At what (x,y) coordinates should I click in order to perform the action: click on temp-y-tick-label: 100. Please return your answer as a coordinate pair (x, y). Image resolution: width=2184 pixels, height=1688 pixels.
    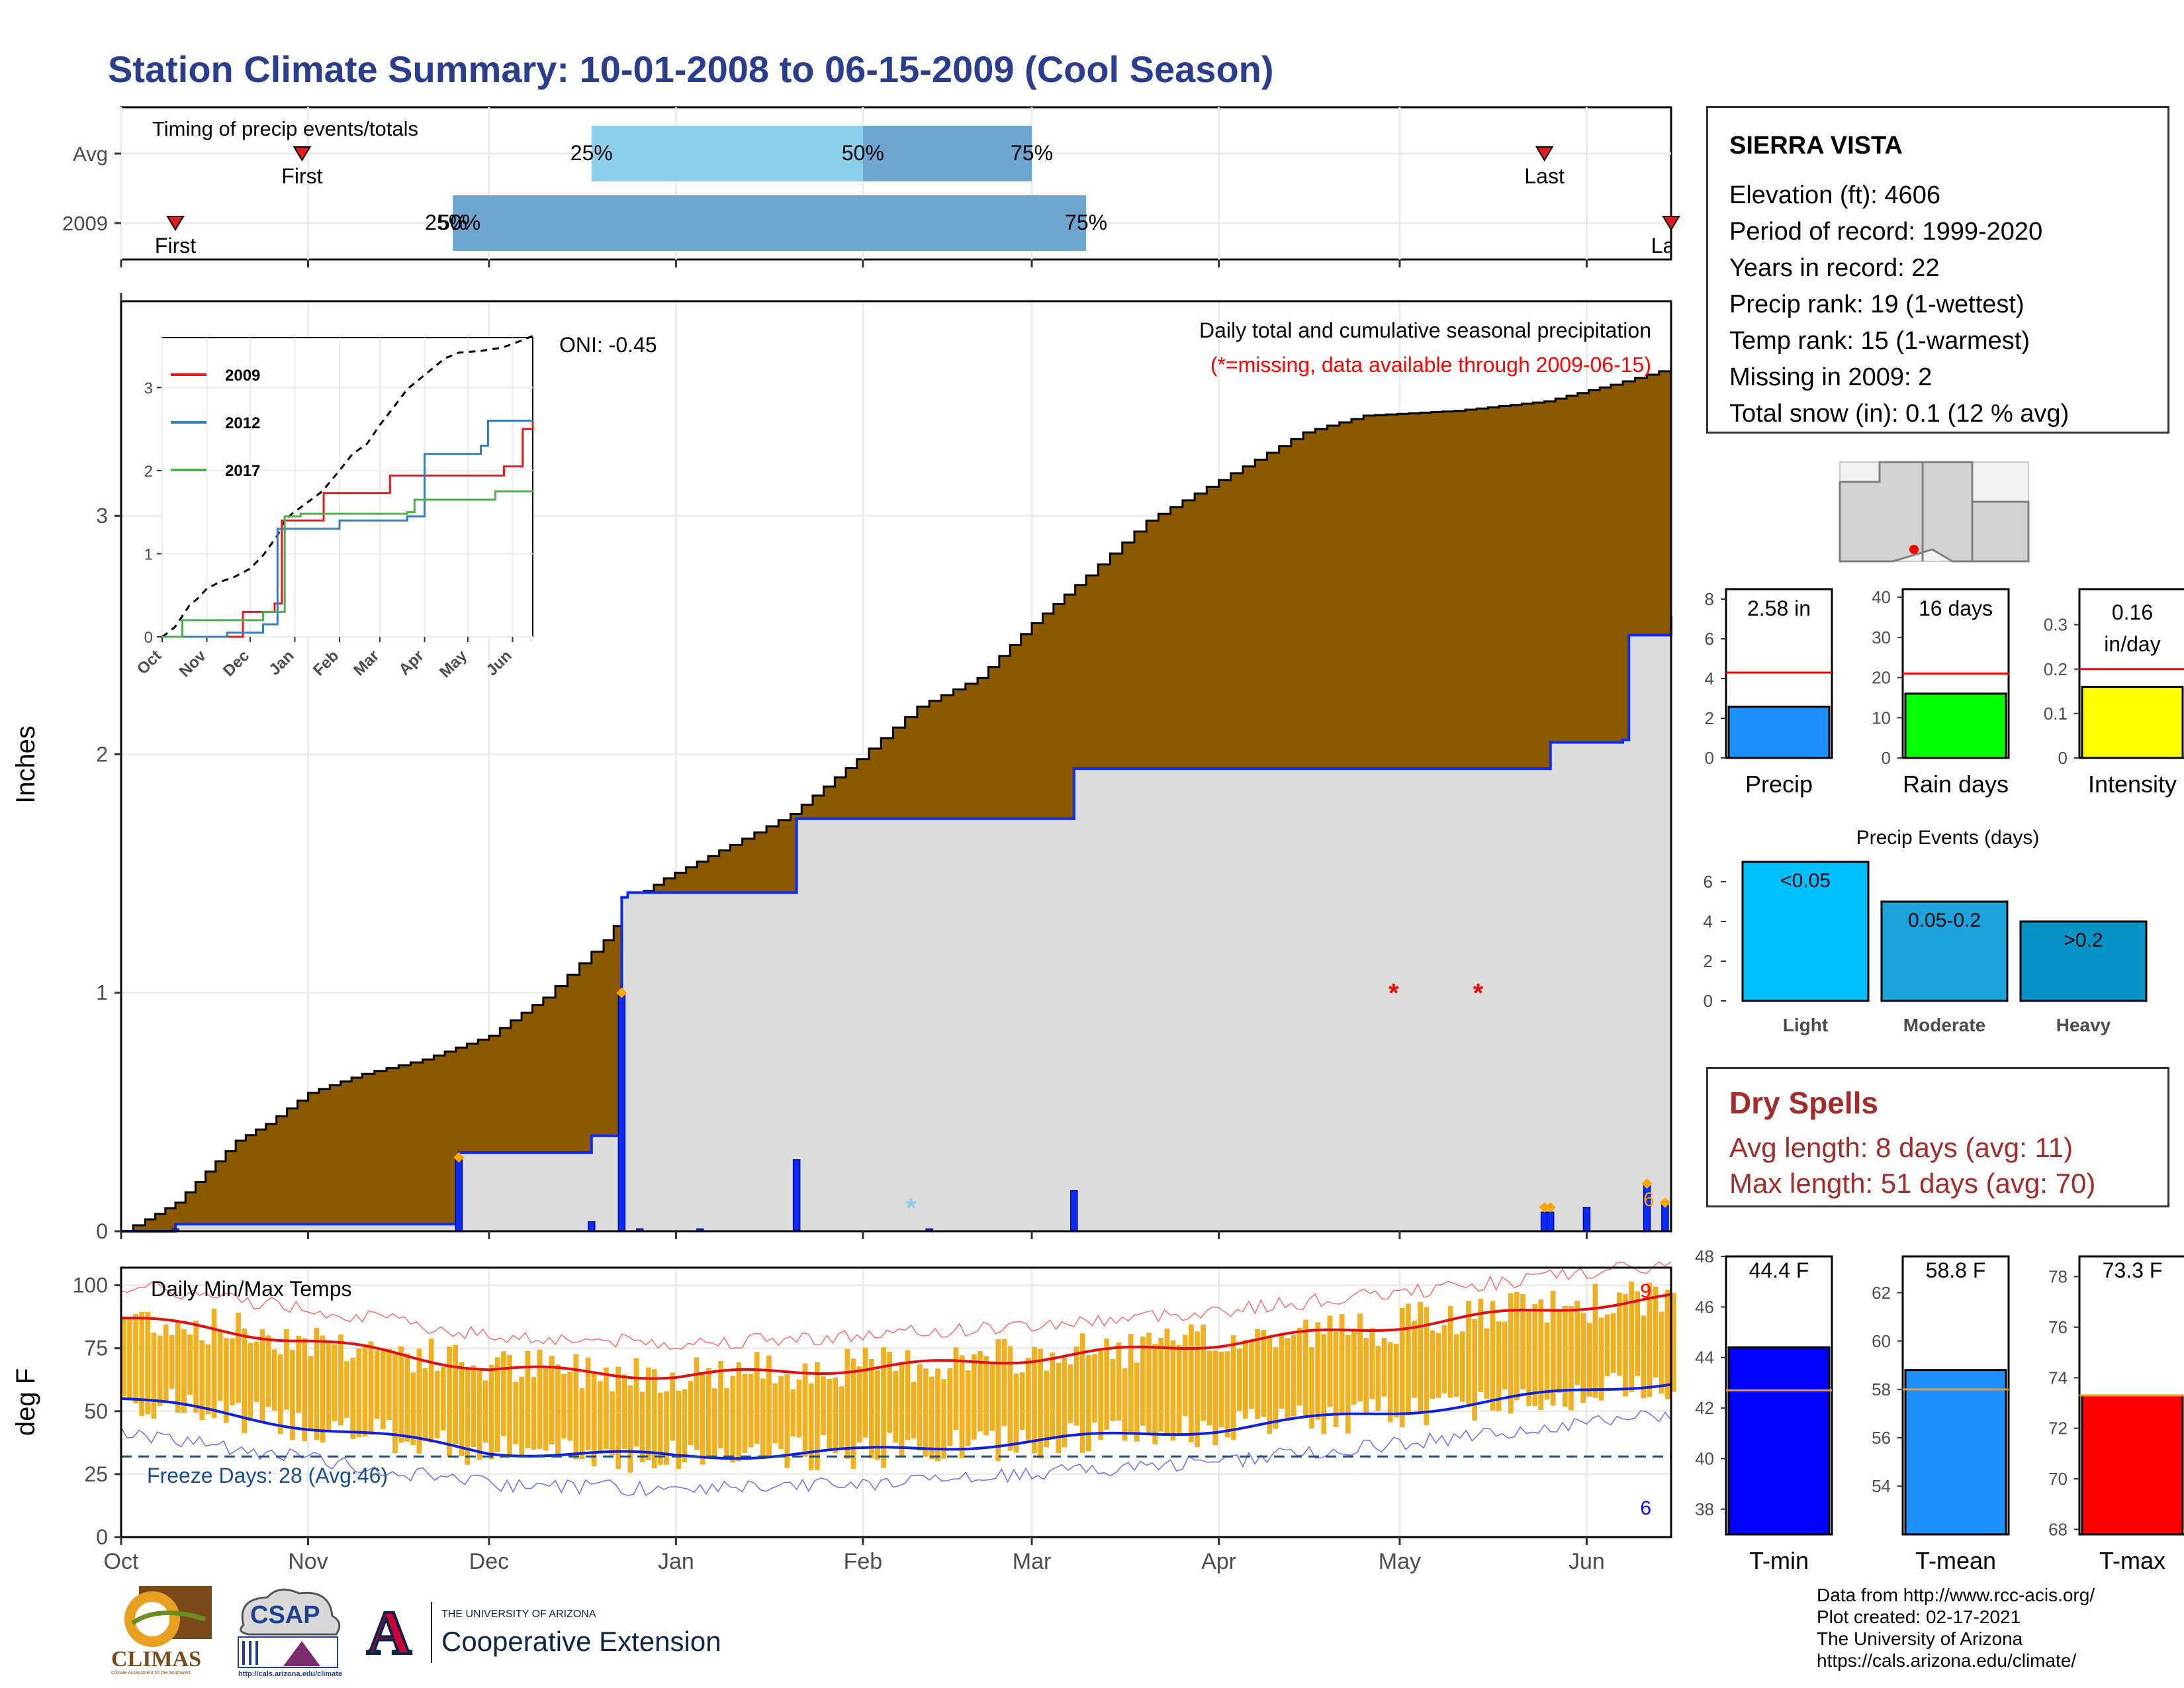
    Looking at the image, I should click on (90, 1285).